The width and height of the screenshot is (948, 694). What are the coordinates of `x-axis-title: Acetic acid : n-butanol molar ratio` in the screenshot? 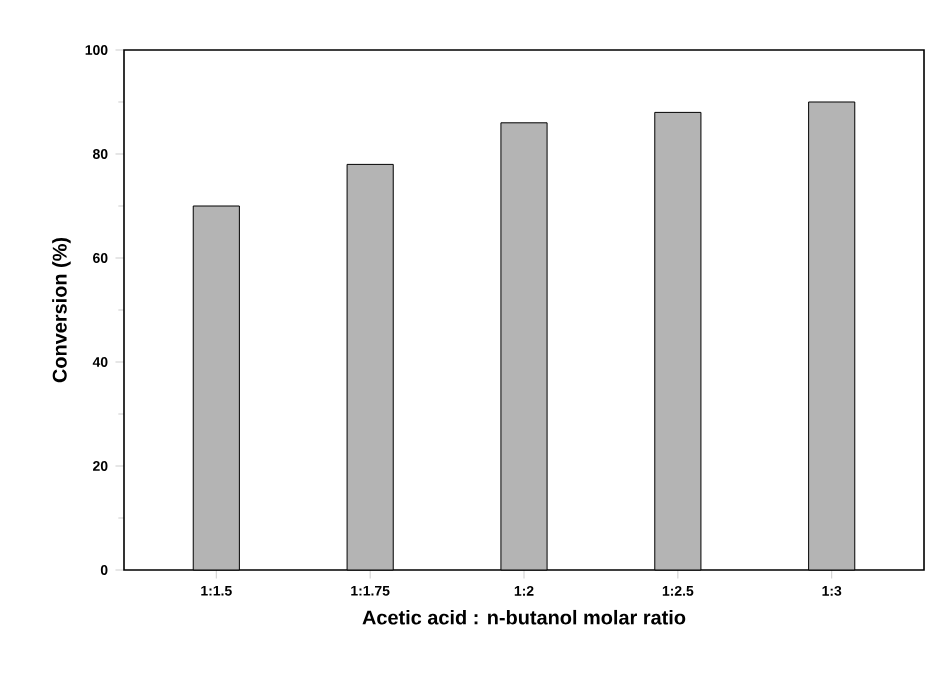 It's located at (524, 617).